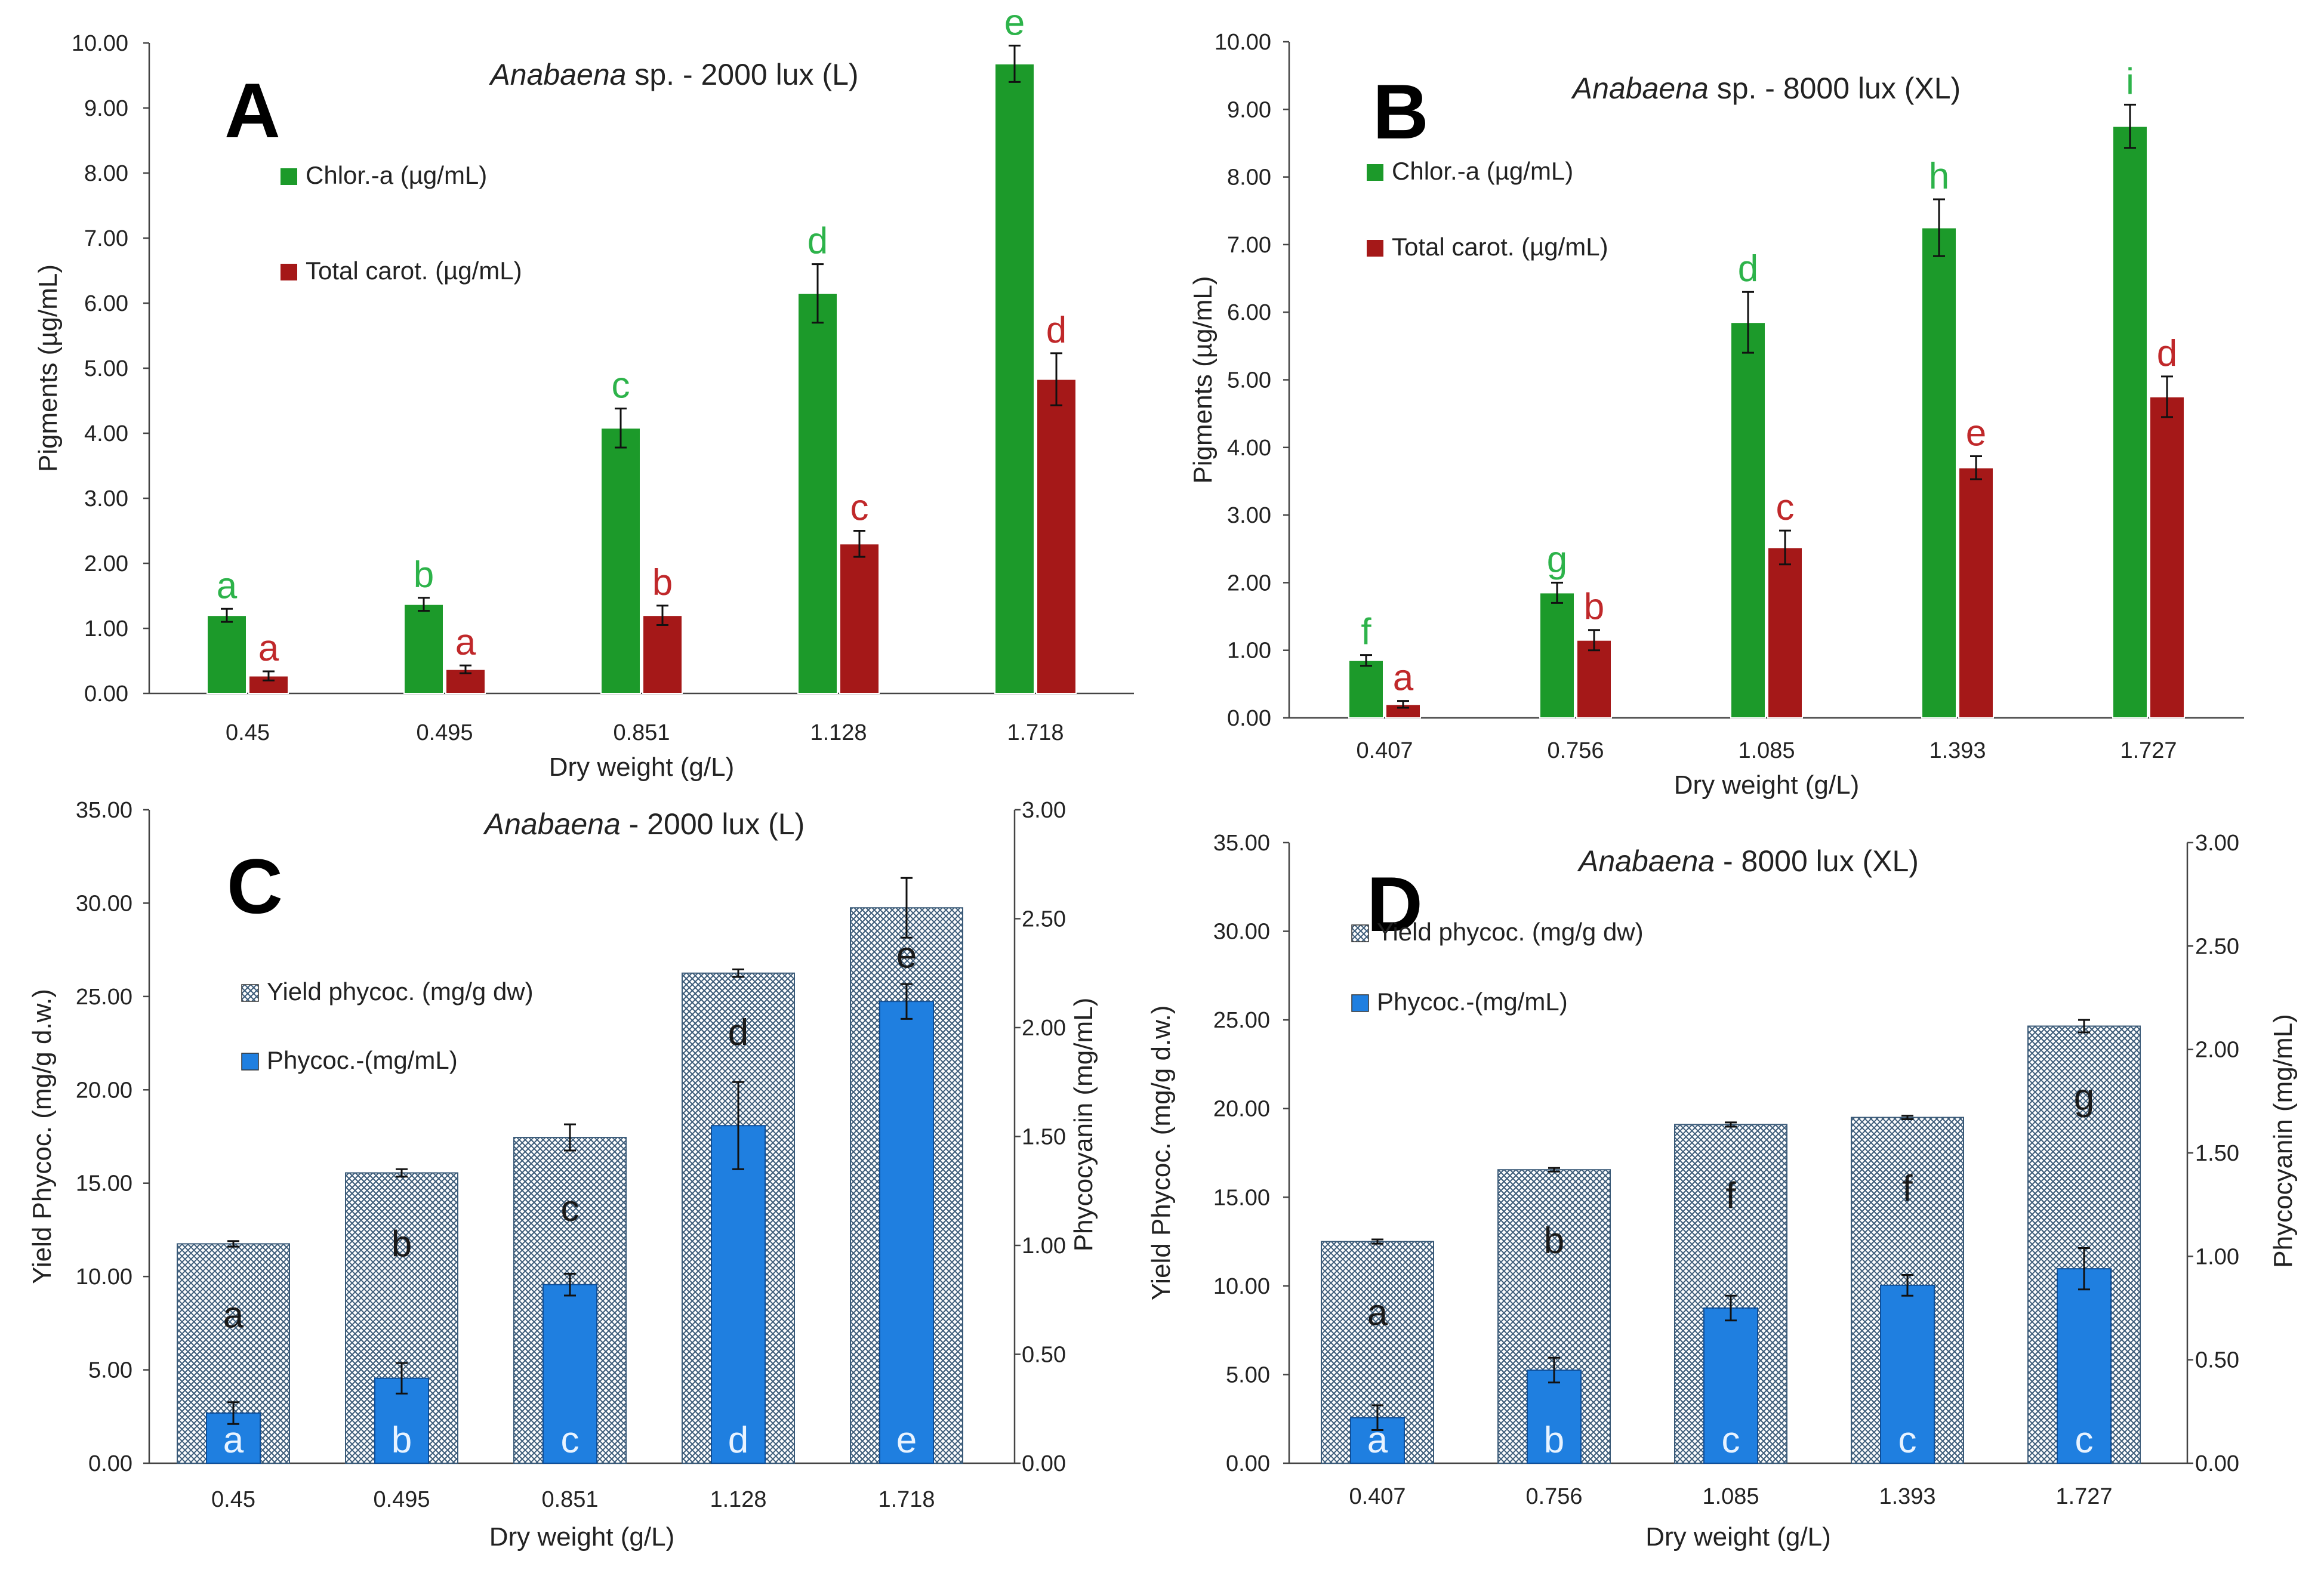 Image resolution: width=2324 pixels, height=1576 pixels. Describe the element at coordinates (106, 108) in the screenshot. I see `y-tick-label: 9.00` at that location.